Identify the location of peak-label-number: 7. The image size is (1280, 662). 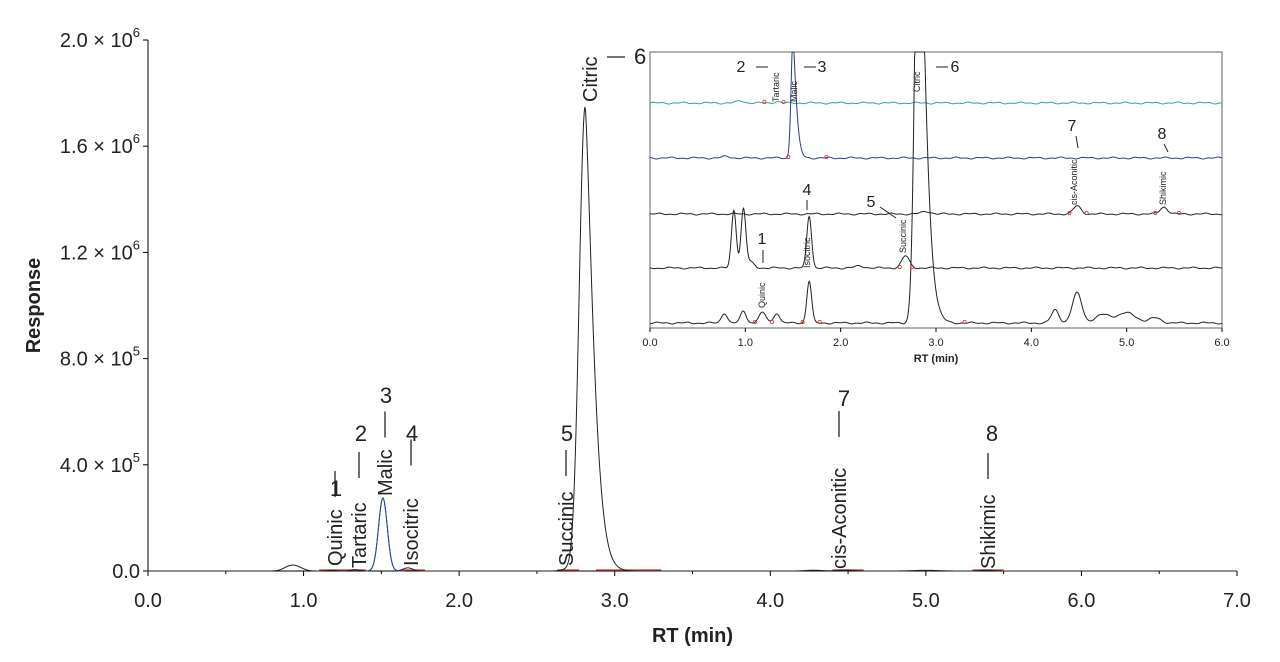
(844, 398).